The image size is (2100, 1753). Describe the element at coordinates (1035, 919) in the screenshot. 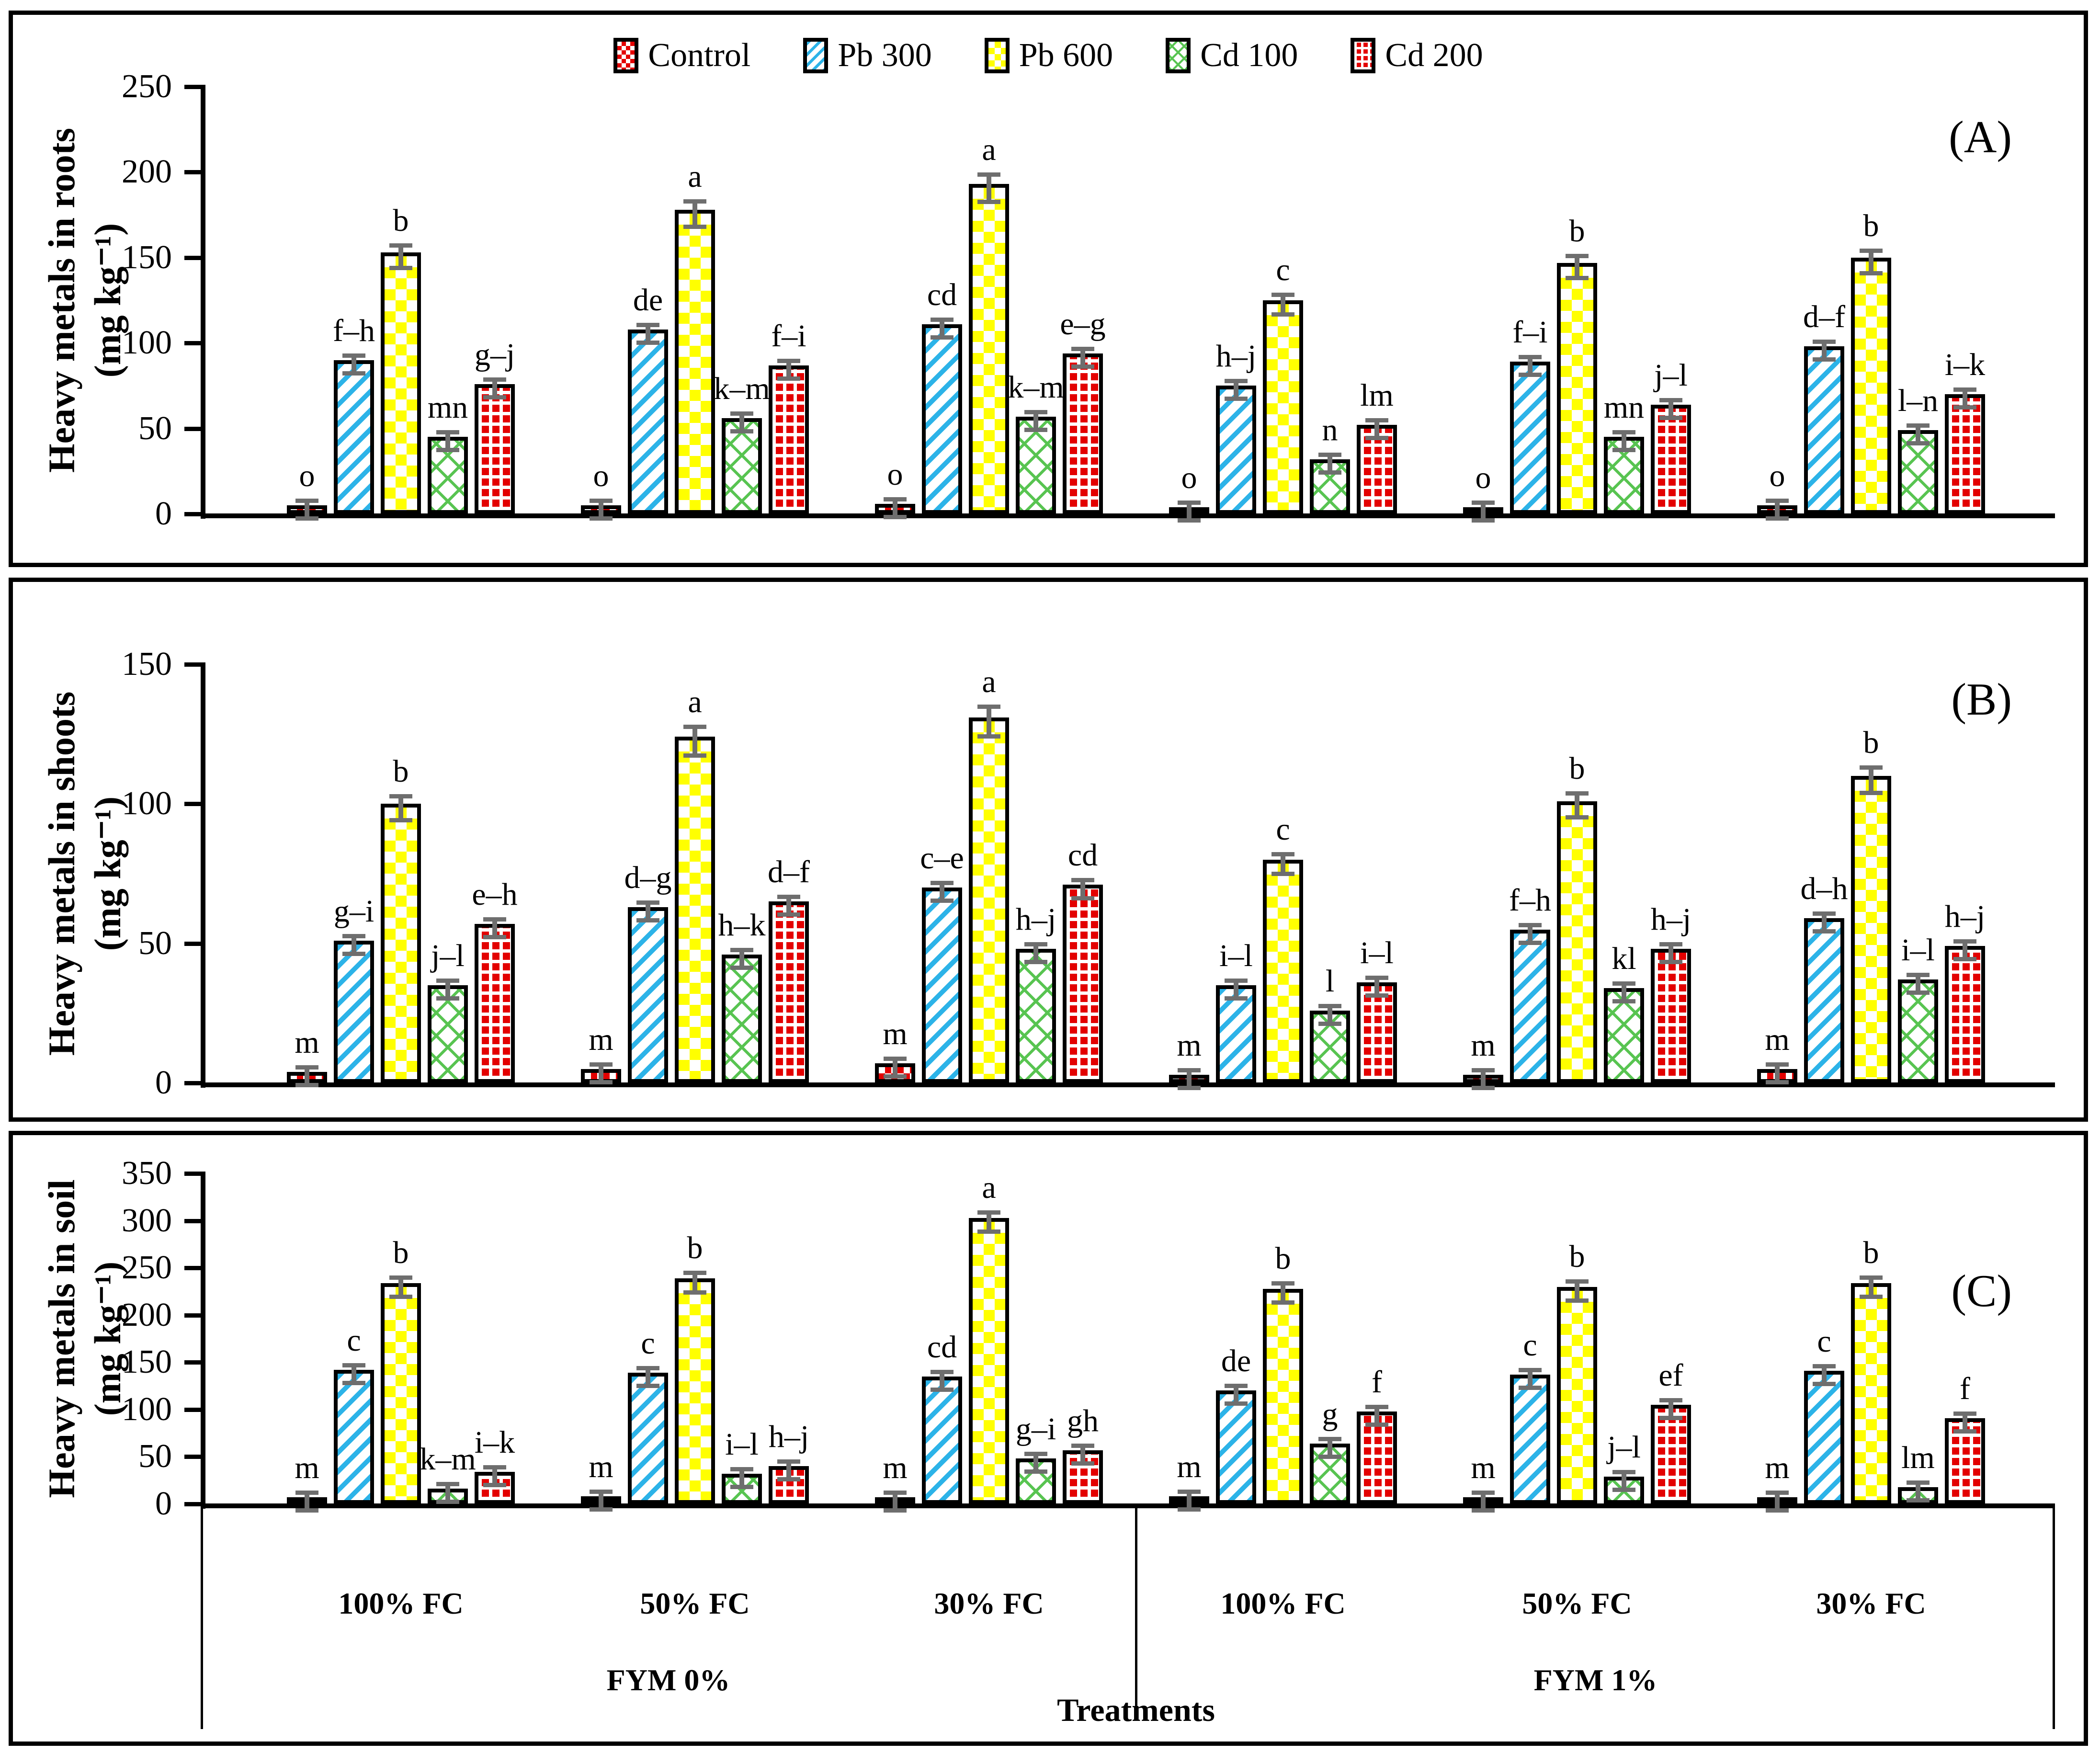

I see `significance-letter: h–j` at that location.